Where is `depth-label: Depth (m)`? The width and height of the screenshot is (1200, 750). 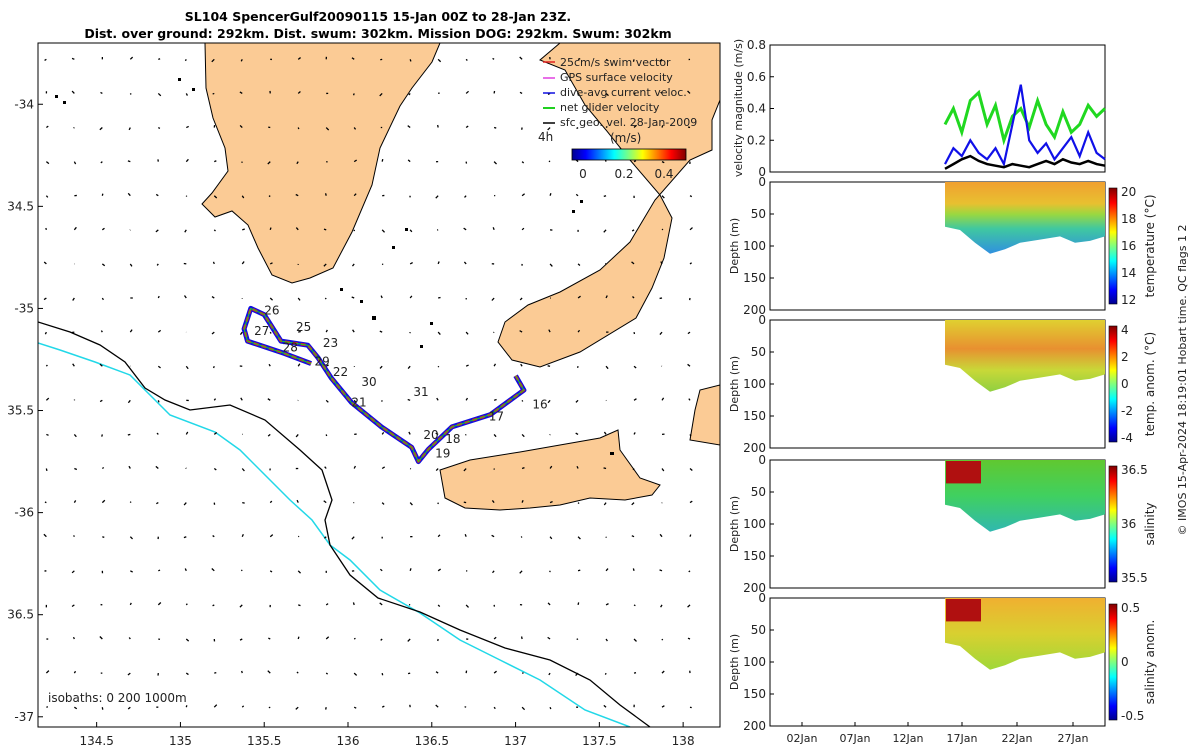
depth-label: Depth (m) is located at coordinates (734, 524).